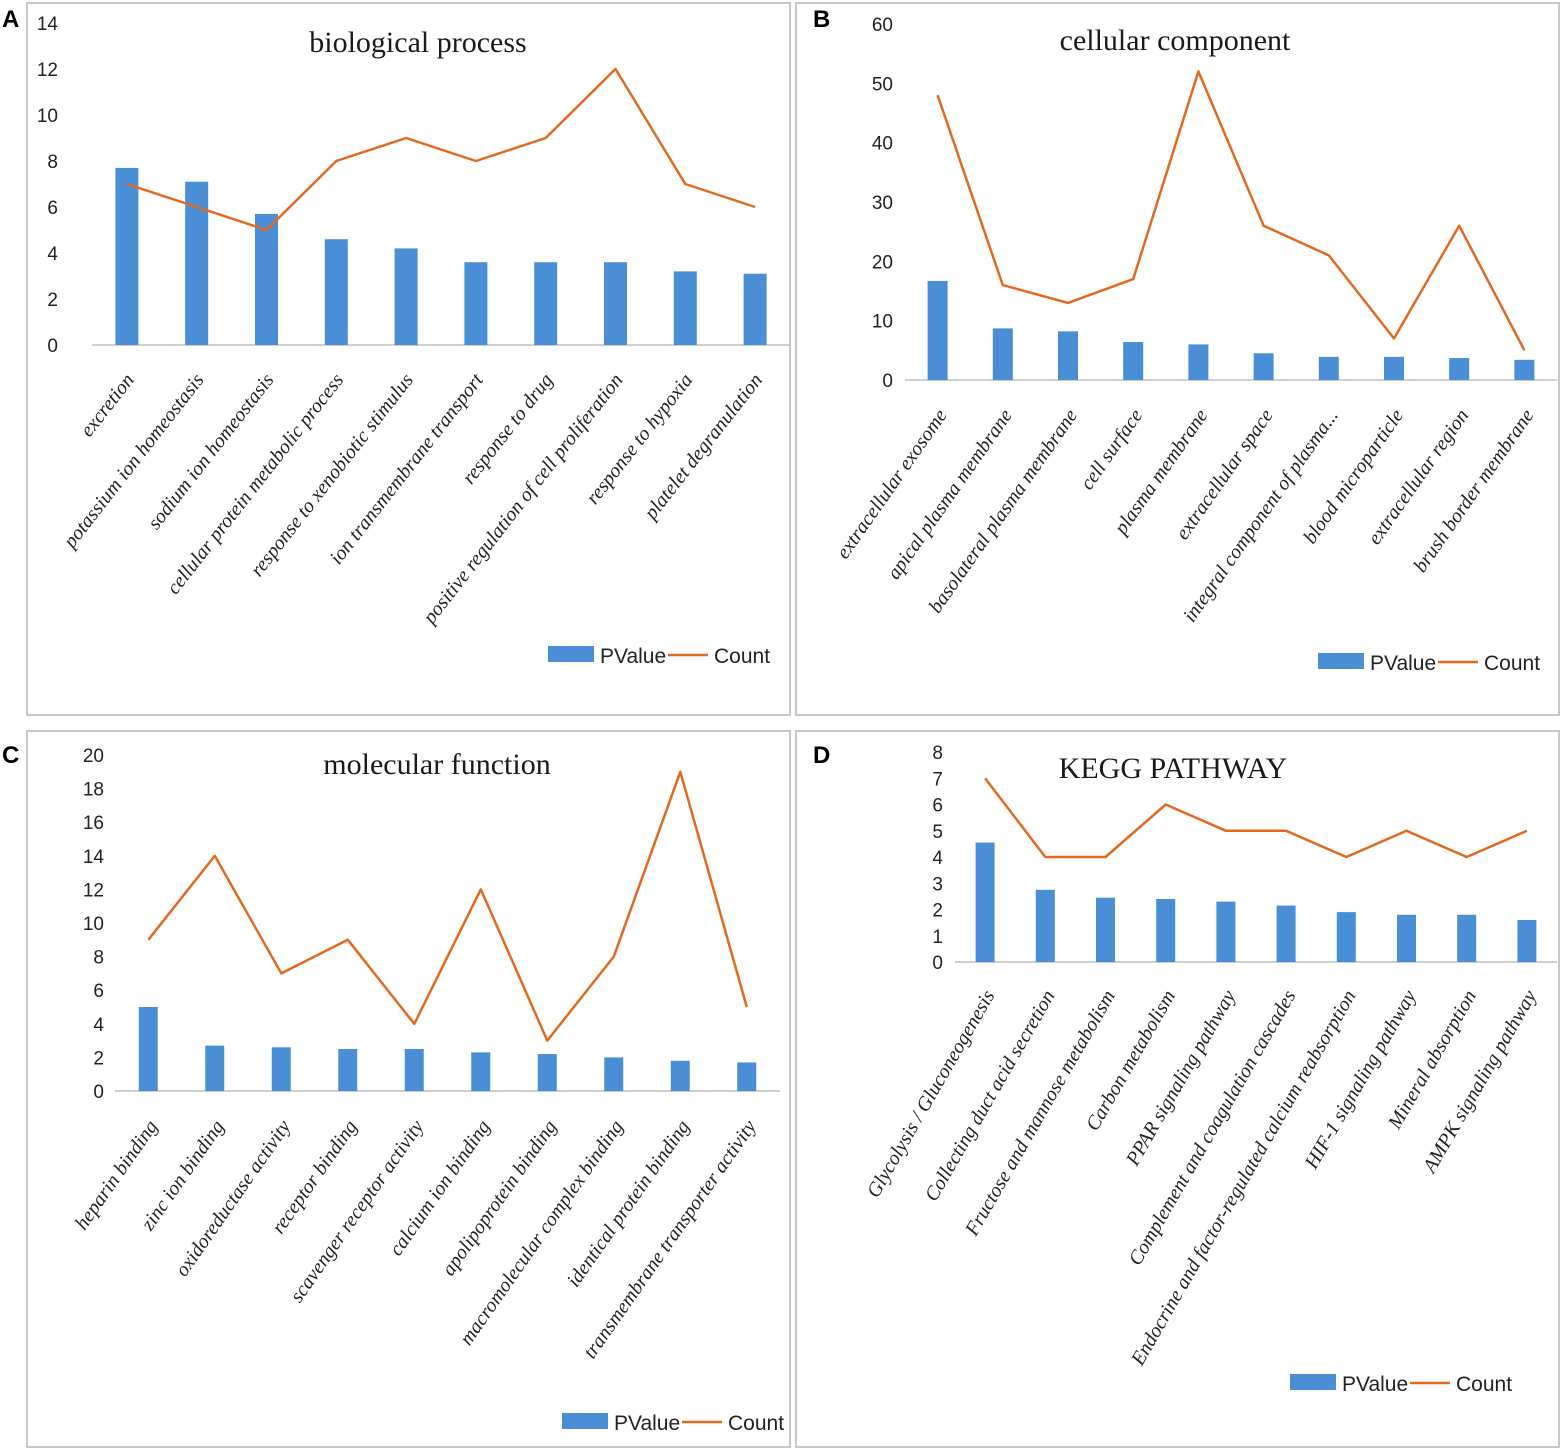  What do you see at coordinates (133, 461) in the screenshot?
I see `category-label: potassium ion homeostasis` at bounding box center [133, 461].